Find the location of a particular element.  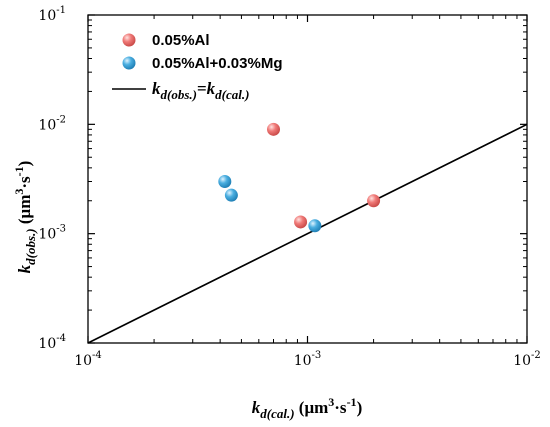

legend-marker-al is located at coordinates (129, 40).